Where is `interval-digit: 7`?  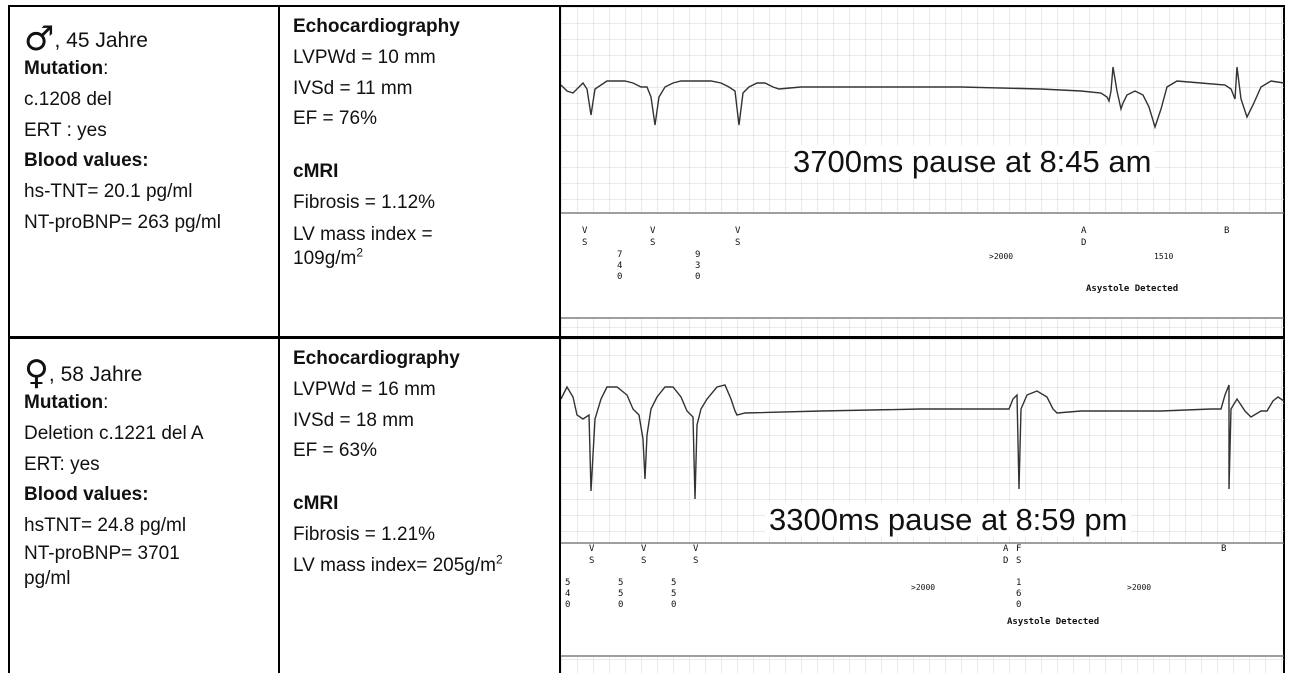
interval-digit: 7 is located at coordinates (619, 255).